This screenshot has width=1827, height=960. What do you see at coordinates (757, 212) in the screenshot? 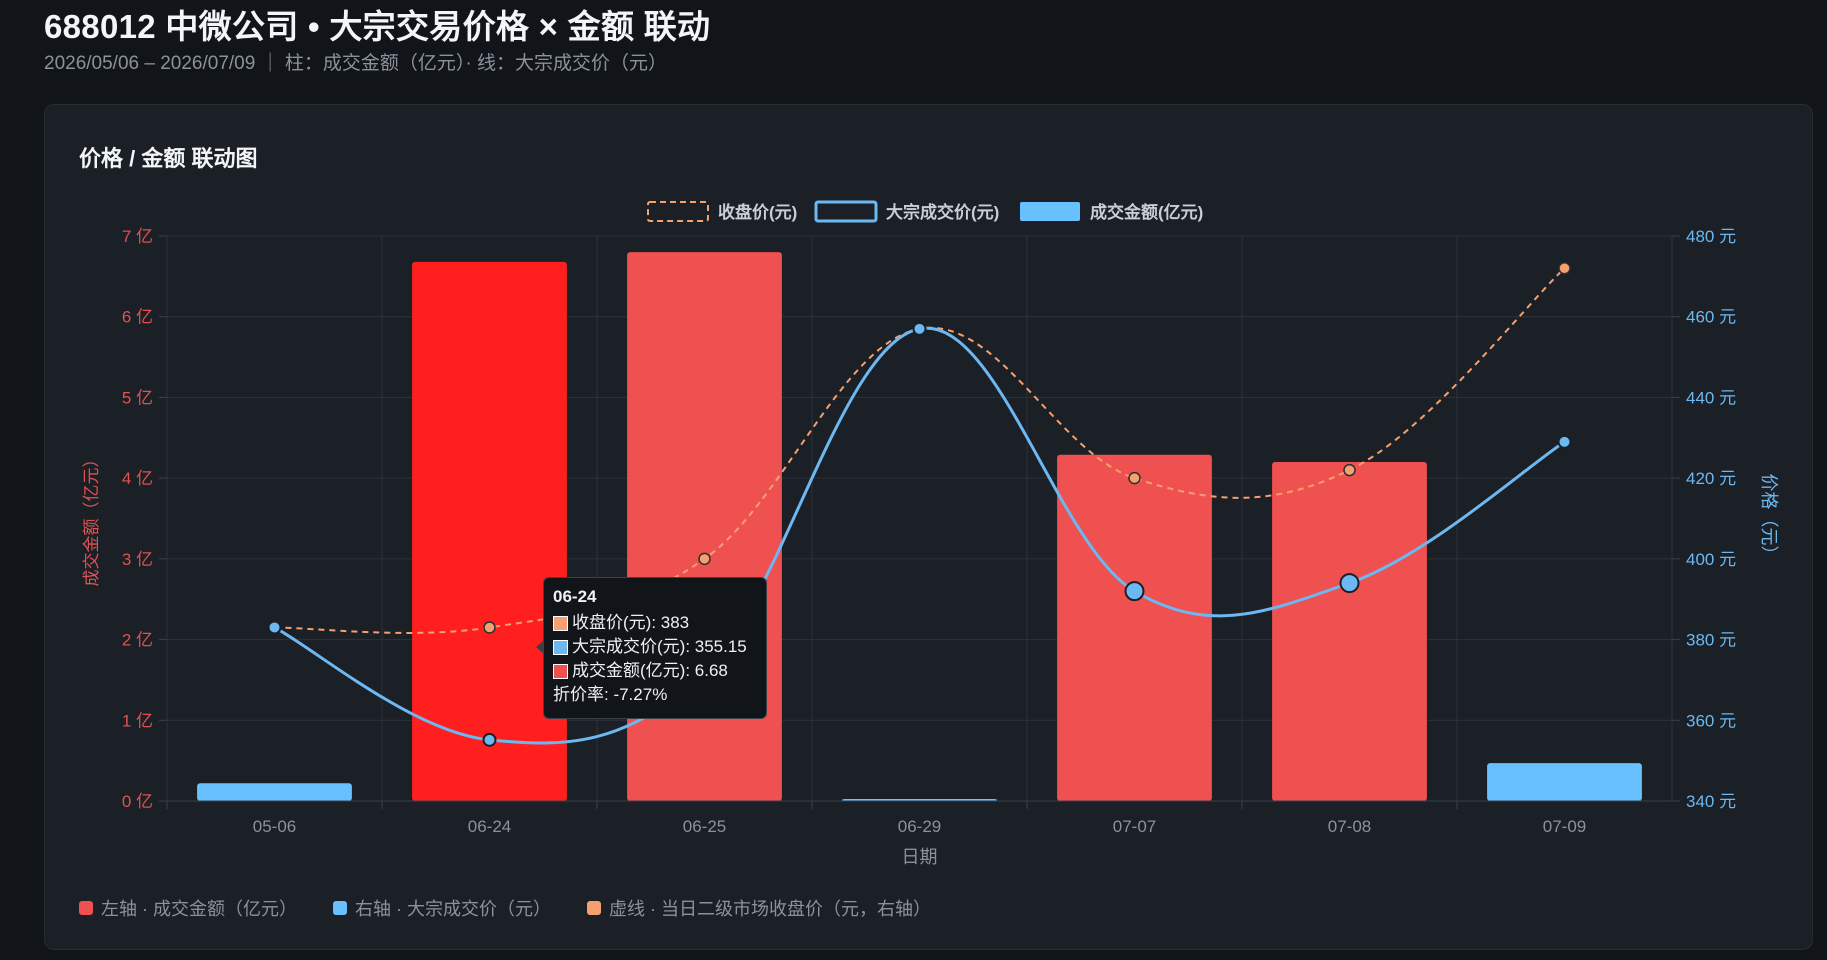
I see `legend-label-close: 收盘价(元)` at bounding box center [757, 212].